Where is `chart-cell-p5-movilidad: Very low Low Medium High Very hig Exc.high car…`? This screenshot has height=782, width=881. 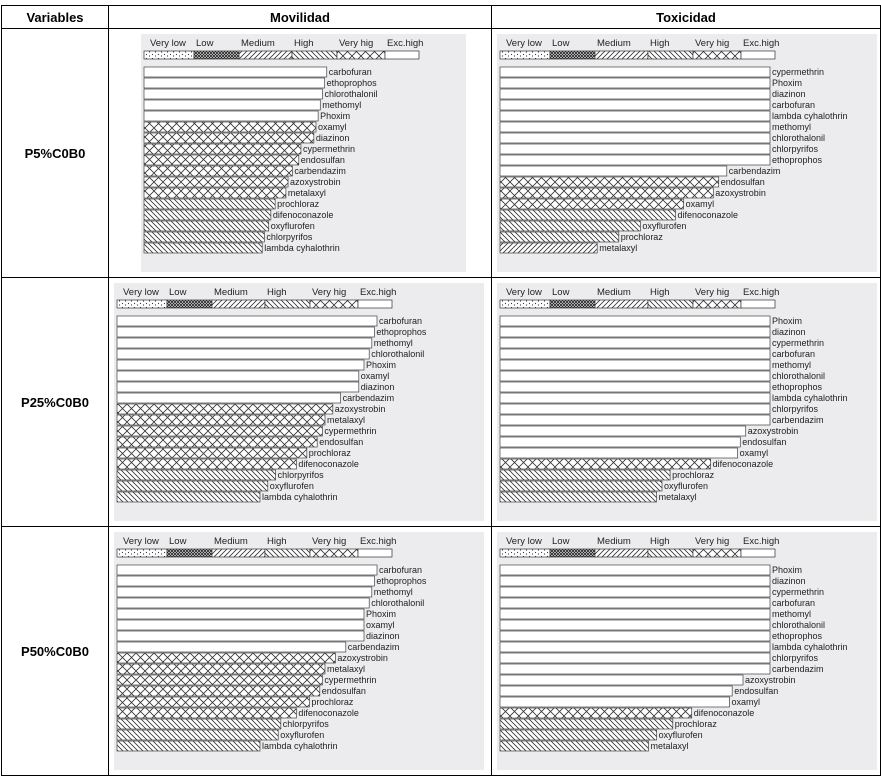 chart-cell-p5-movilidad: Very low Low Medium High Very hig Exc.high car… is located at coordinates (300, 153).